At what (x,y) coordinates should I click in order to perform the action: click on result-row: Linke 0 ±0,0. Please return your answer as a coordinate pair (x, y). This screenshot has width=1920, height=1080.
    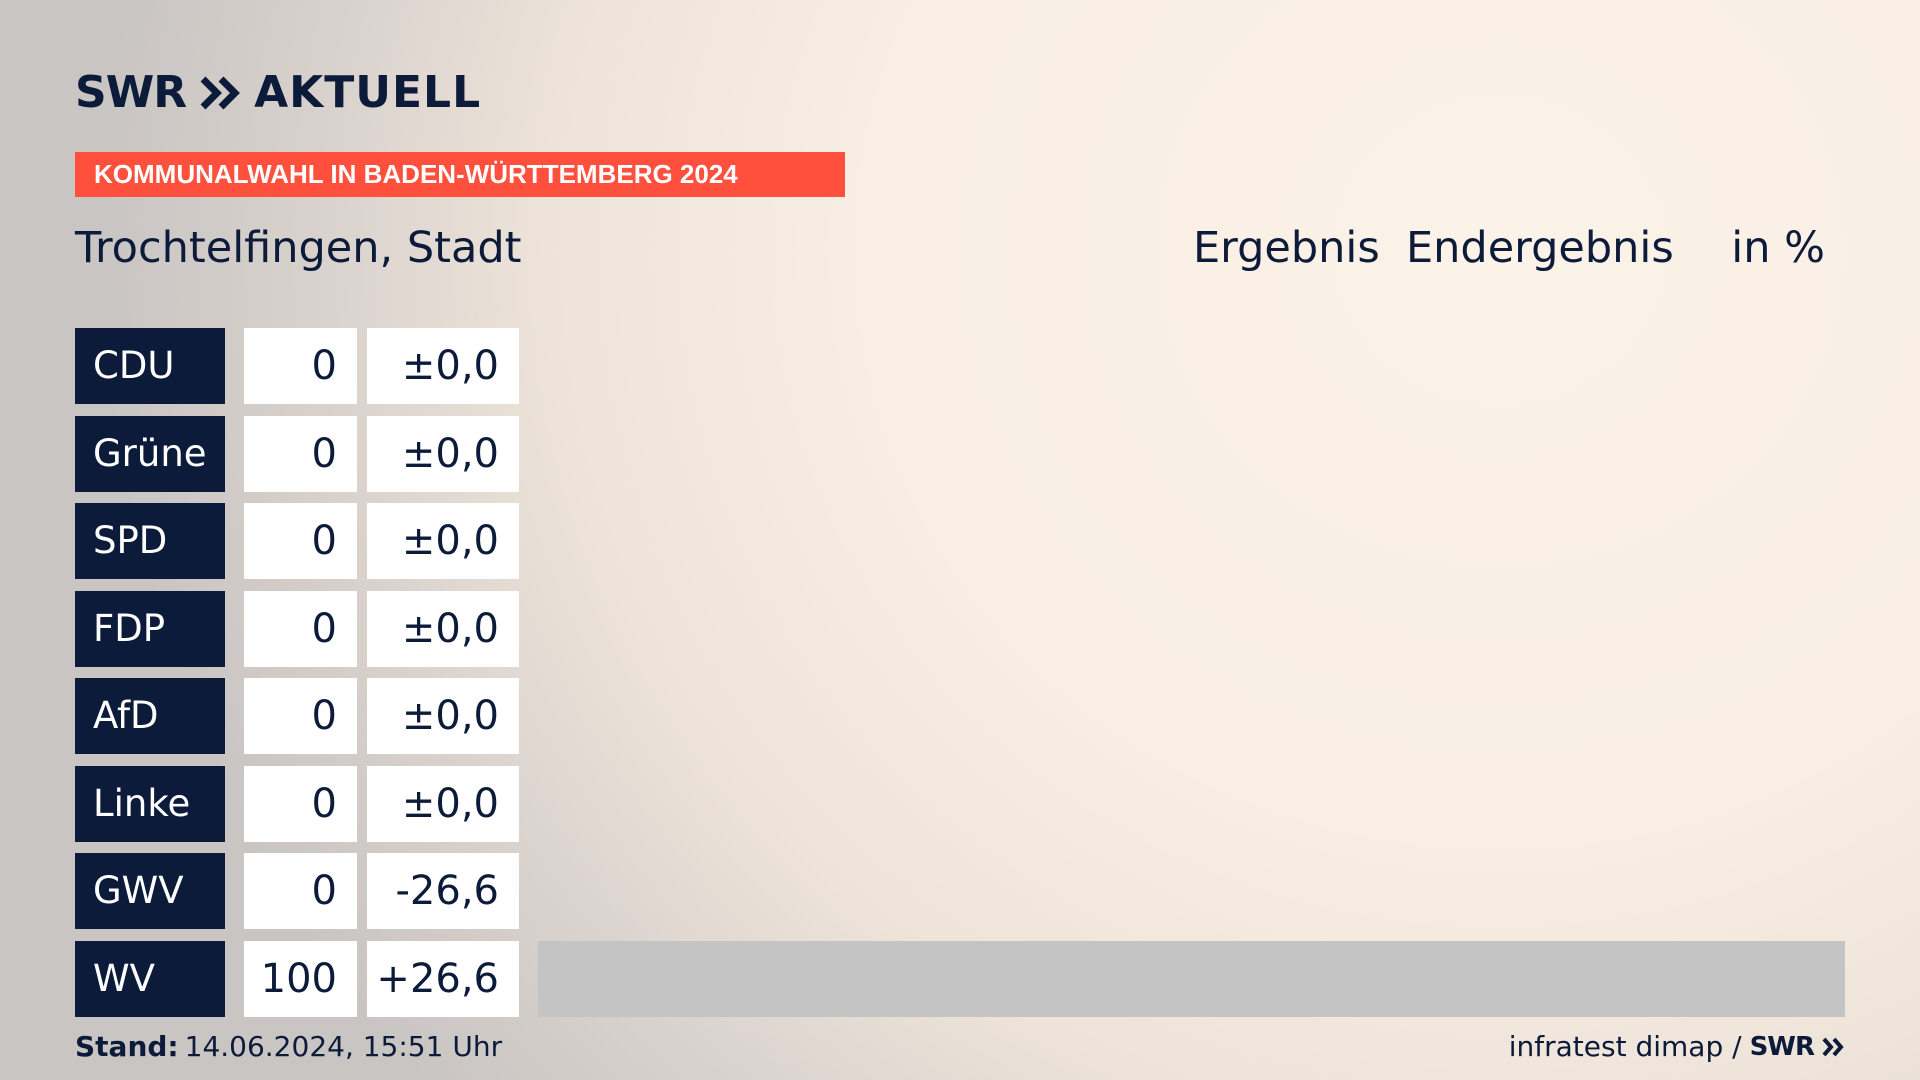
    Looking at the image, I should click on (960, 803).